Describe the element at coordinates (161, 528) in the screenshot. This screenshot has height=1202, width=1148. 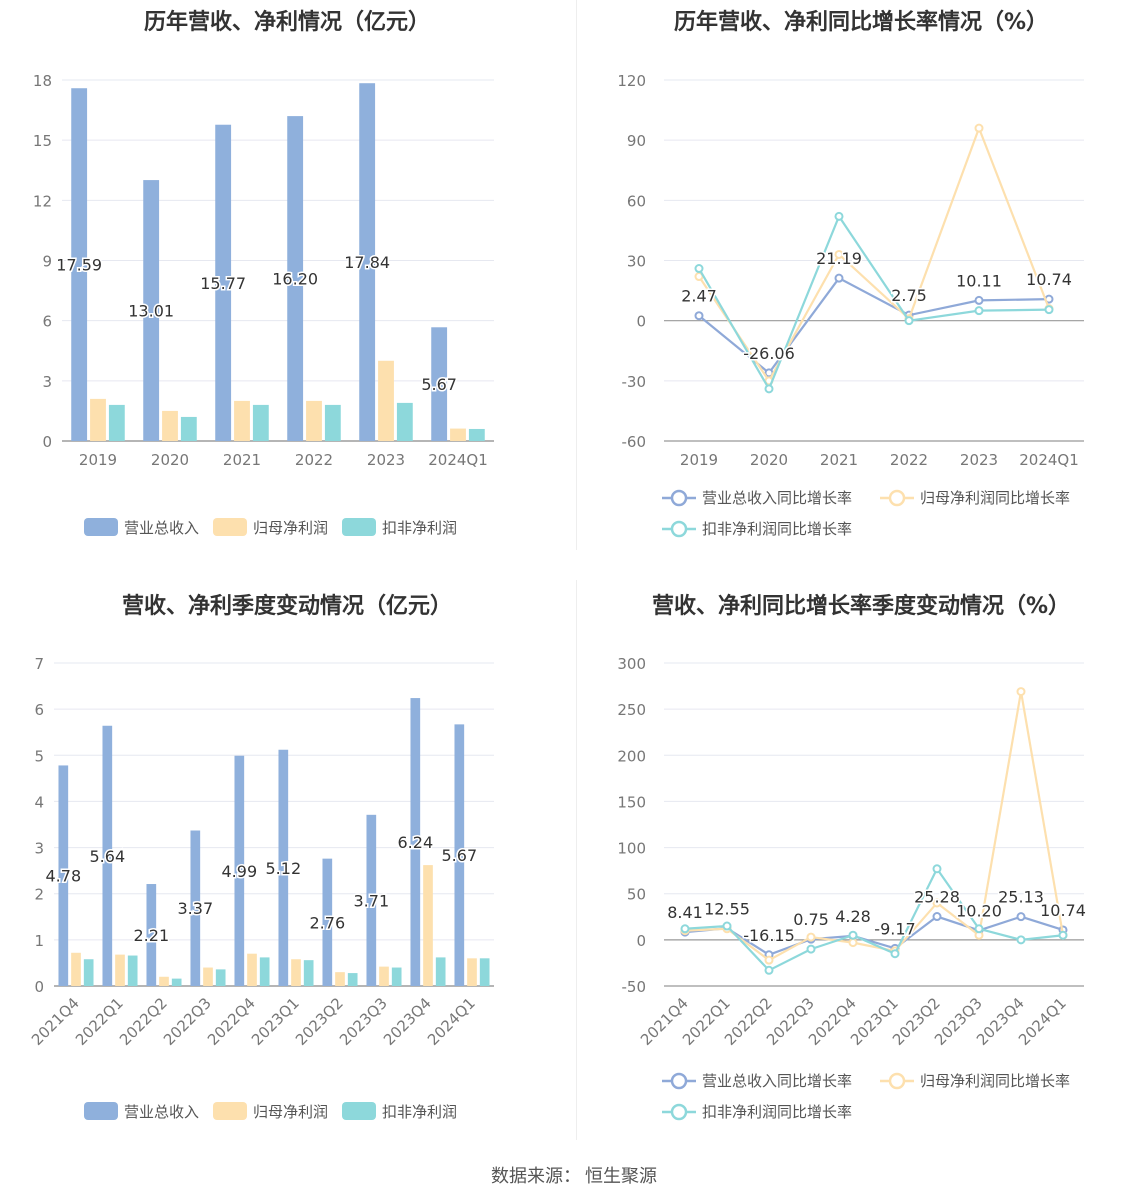
I see `legend-label: 营业总收入` at that location.